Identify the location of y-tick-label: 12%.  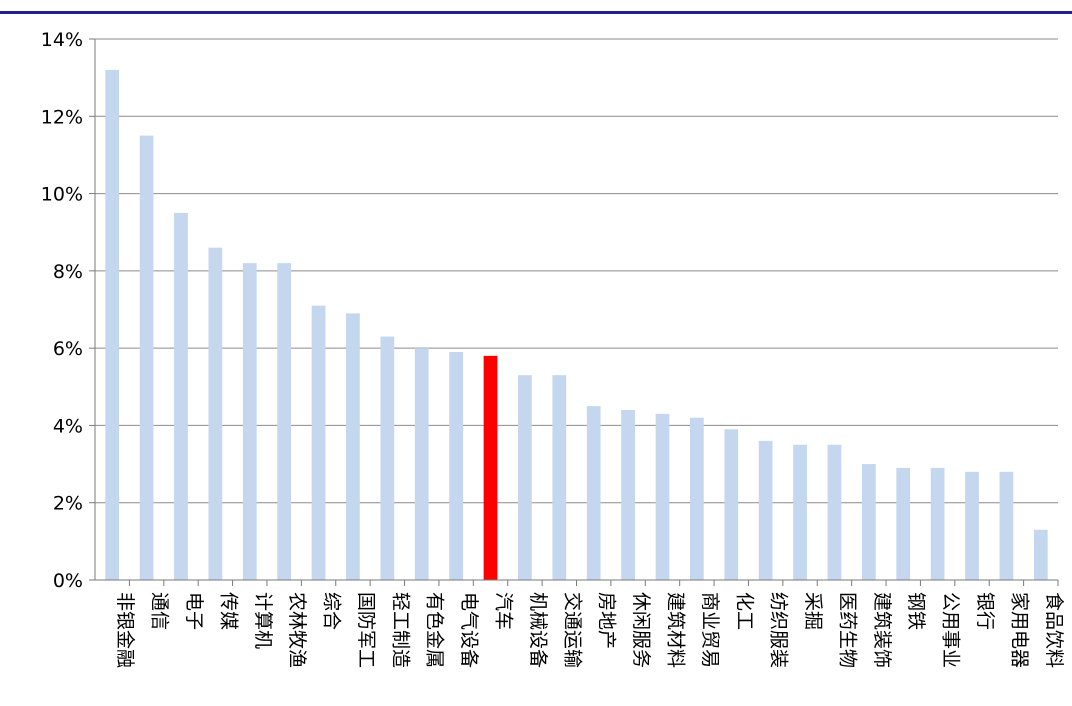
(62, 117).